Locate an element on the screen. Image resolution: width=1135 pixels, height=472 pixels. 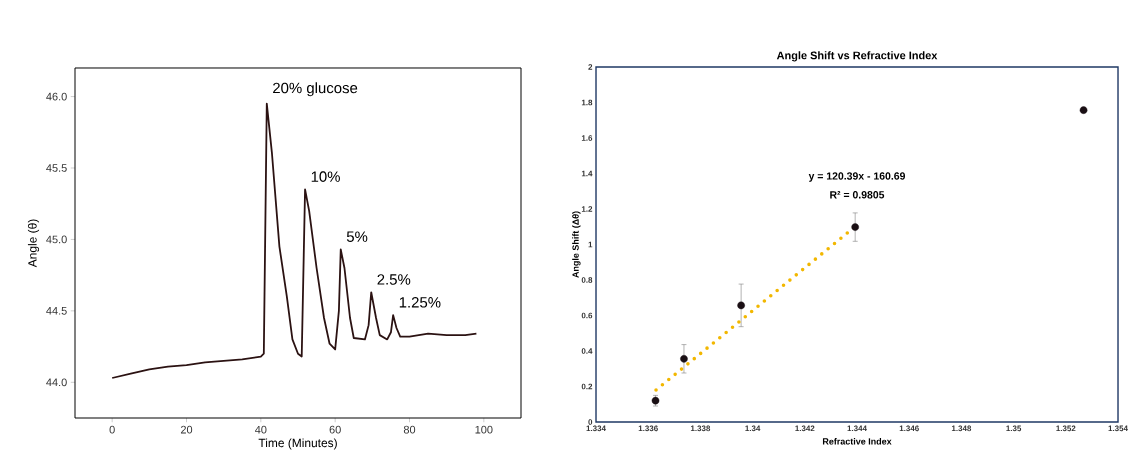
x-tick-label: 0 is located at coordinates (112, 429).